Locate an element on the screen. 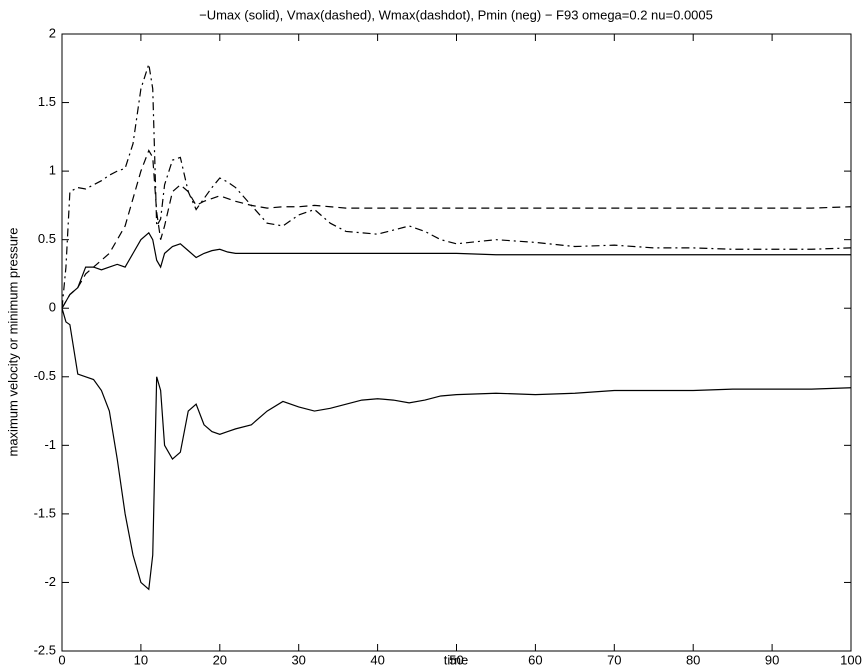 Image resolution: width=865 pixels, height=669 pixels. y-tick-label: -1.5 is located at coordinates (45, 512).